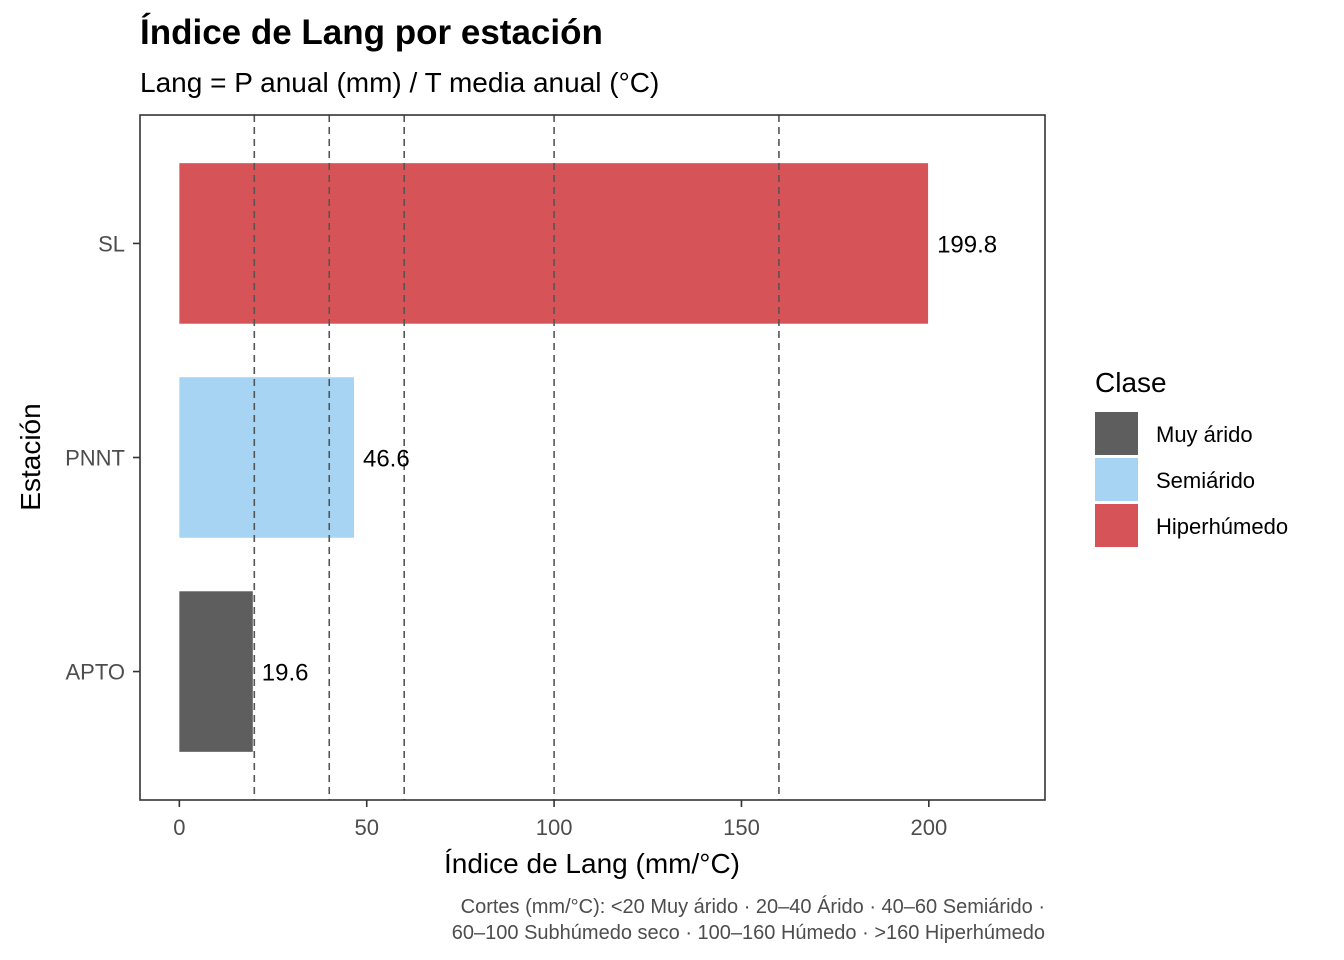 The height and width of the screenshot is (960, 1344). What do you see at coordinates (1191, 457) in the screenshot?
I see `legend: Clase Muy árido Semiárido Hiperhúmedo` at bounding box center [1191, 457].